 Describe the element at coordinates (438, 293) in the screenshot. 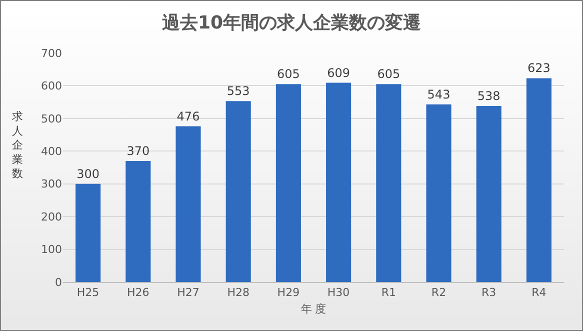

I see `x-tick-label: R2` at that location.